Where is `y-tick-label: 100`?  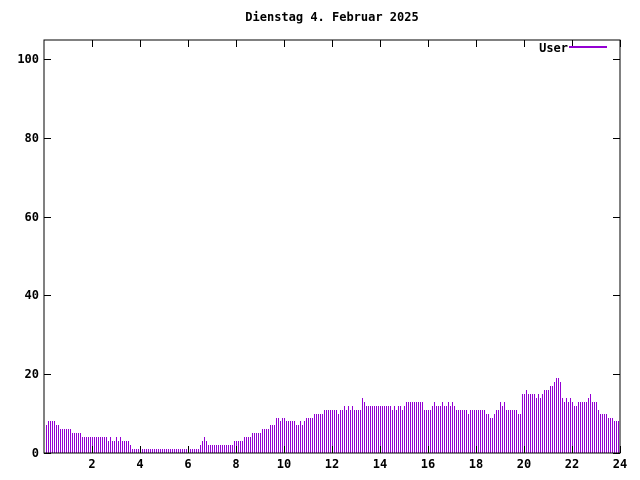
y-tick-label: 100 is located at coordinates (28, 59).